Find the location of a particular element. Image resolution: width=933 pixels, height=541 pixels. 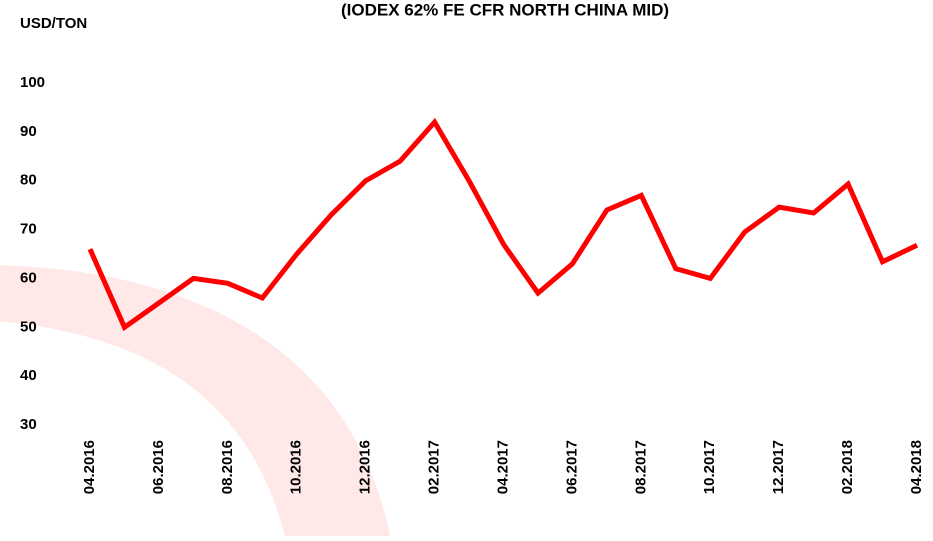

x-tick-label: 02.2017 is located at coordinates (434, 467).